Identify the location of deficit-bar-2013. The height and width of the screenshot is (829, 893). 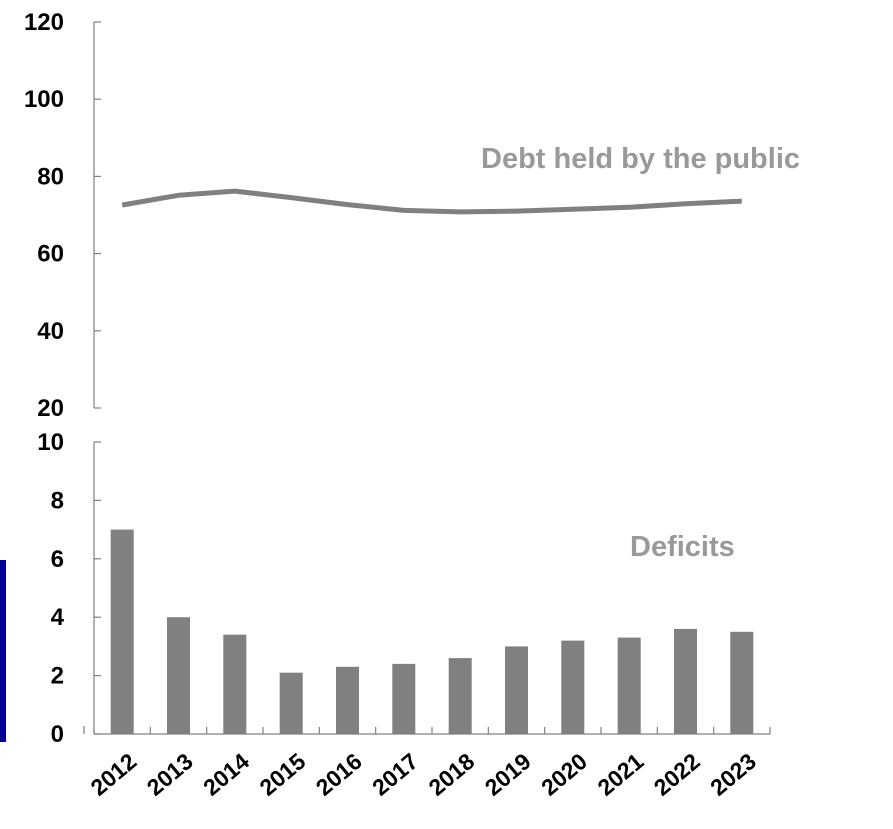
(178, 675).